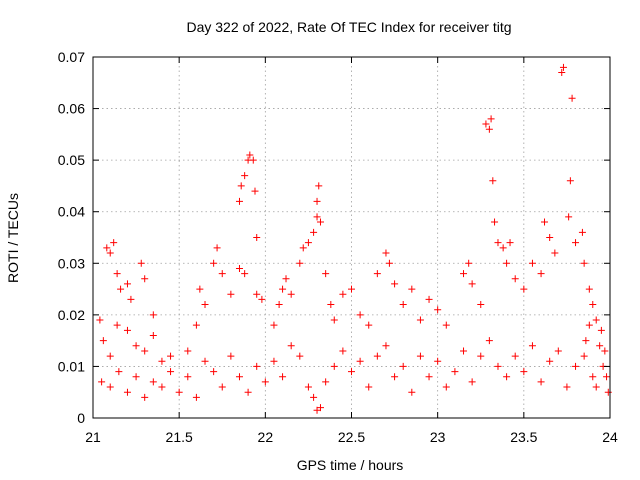 Image resolution: width=640 pixels, height=480 pixels. What do you see at coordinates (71, 212) in the screenshot?
I see `y-tick-label: 0.04` at bounding box center [71, 212].